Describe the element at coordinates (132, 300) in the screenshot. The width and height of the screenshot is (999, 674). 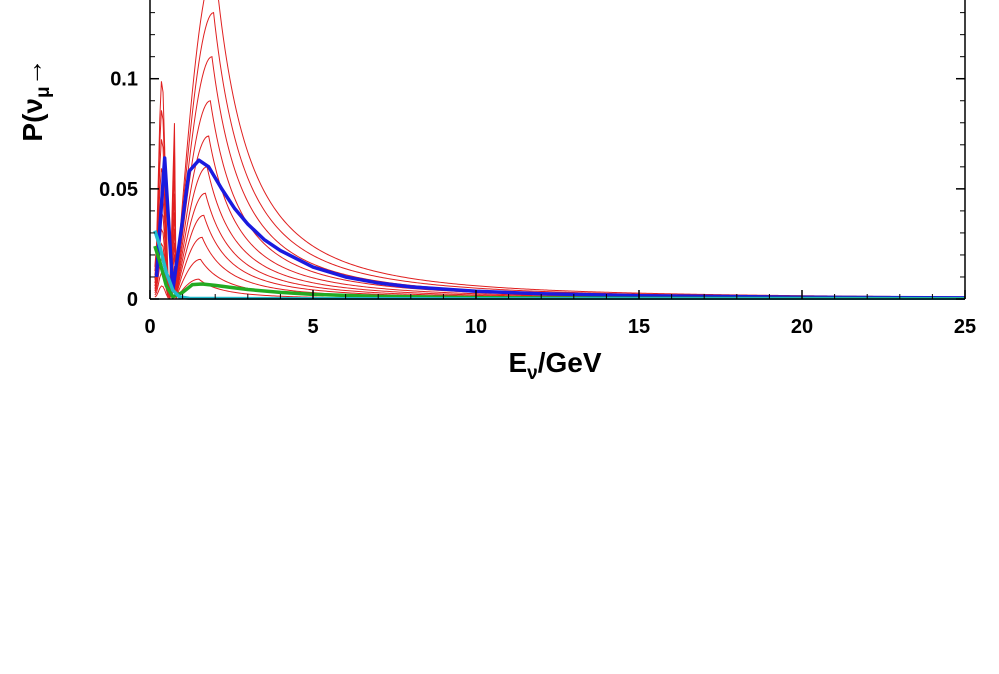
I see `y-tick-label: 0` at that location.